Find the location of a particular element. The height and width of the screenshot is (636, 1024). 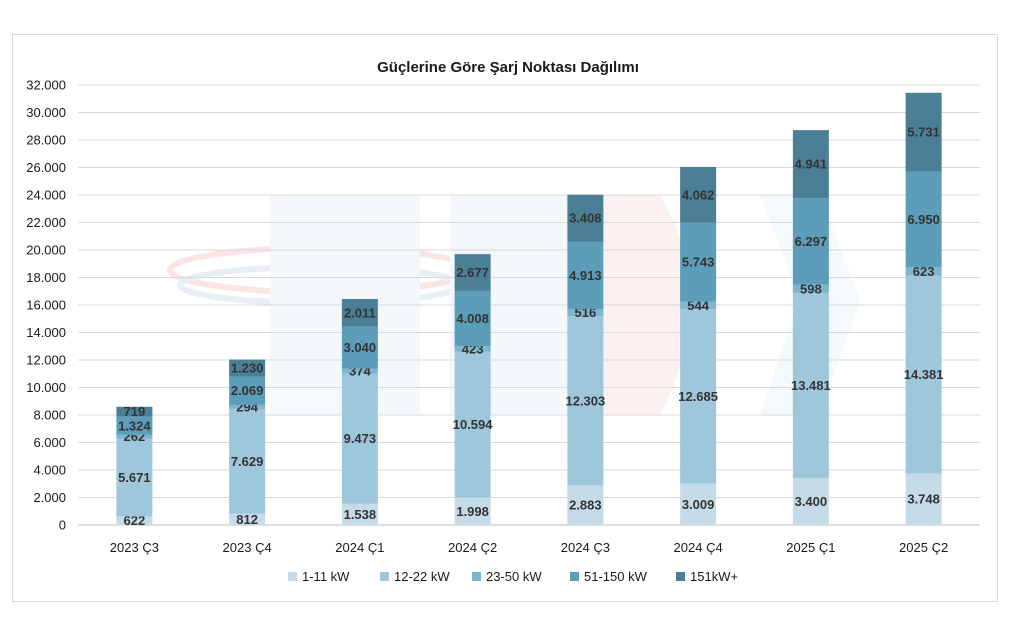

data-label: 719 is located at coordinates (135, 411).